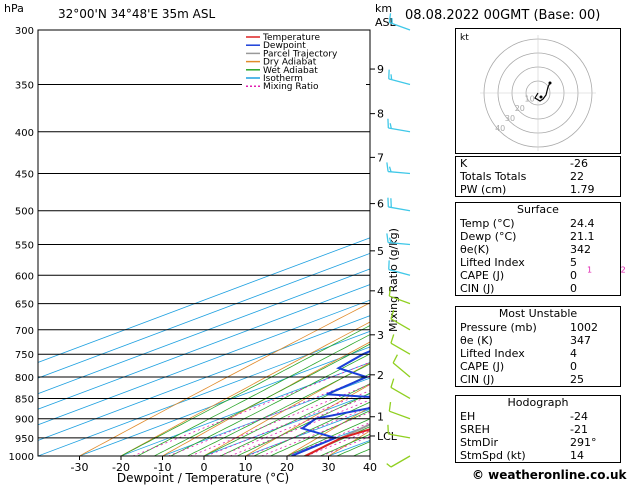 The width and height of the screenshot is (629, 486). I want to click on pressure-tick-label: 400, so click(24, 133).